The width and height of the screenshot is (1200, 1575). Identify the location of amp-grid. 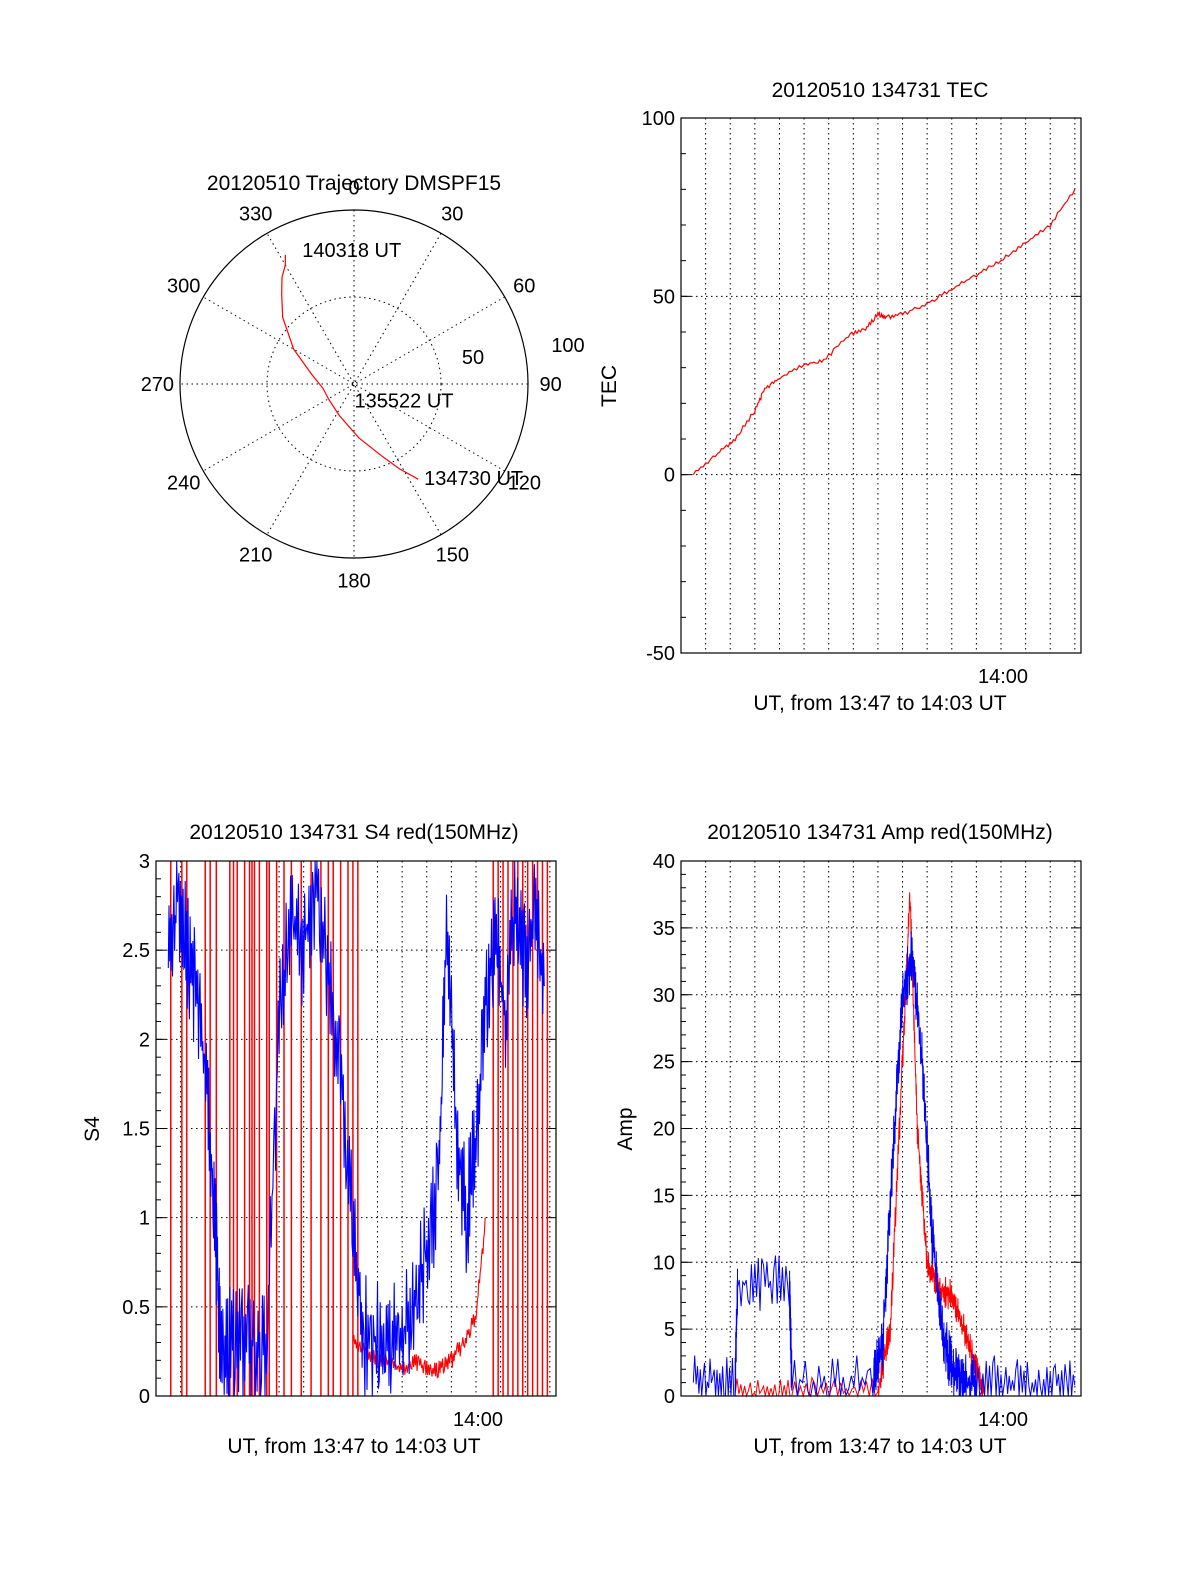
(881, 1128).